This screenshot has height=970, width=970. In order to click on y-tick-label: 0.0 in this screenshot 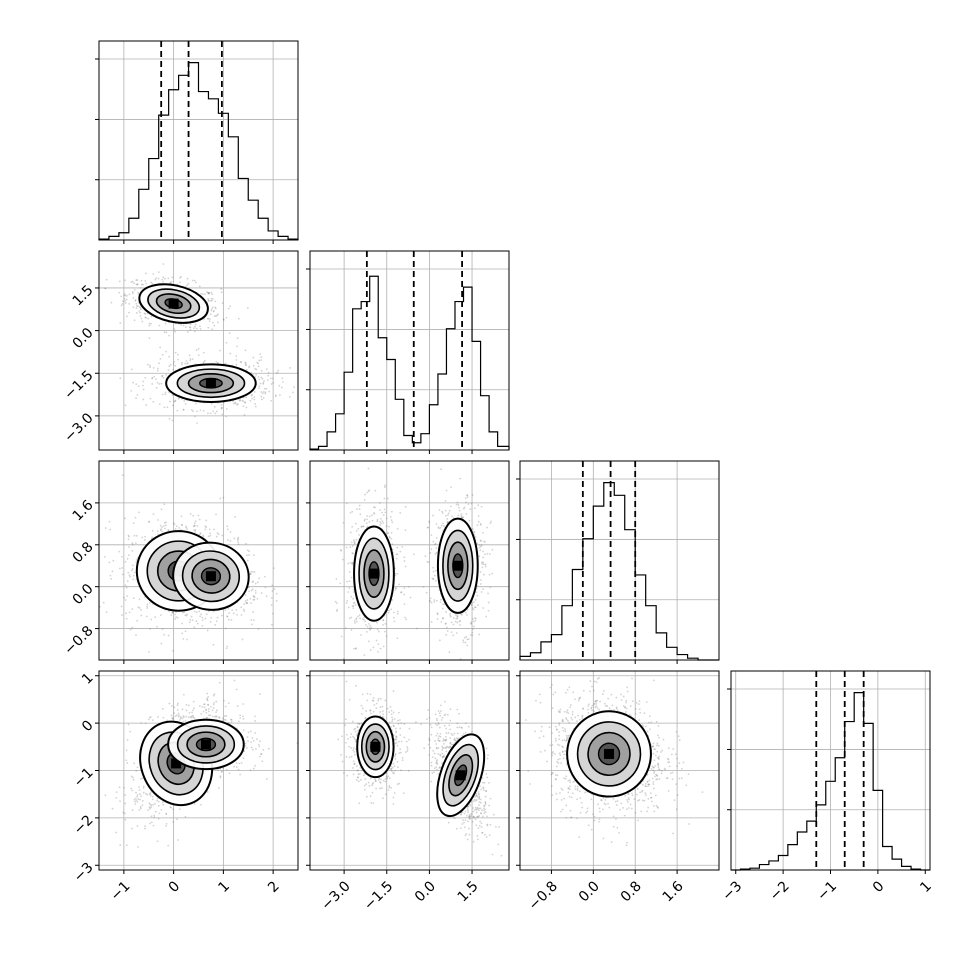, I will do `click(83, 594)`.